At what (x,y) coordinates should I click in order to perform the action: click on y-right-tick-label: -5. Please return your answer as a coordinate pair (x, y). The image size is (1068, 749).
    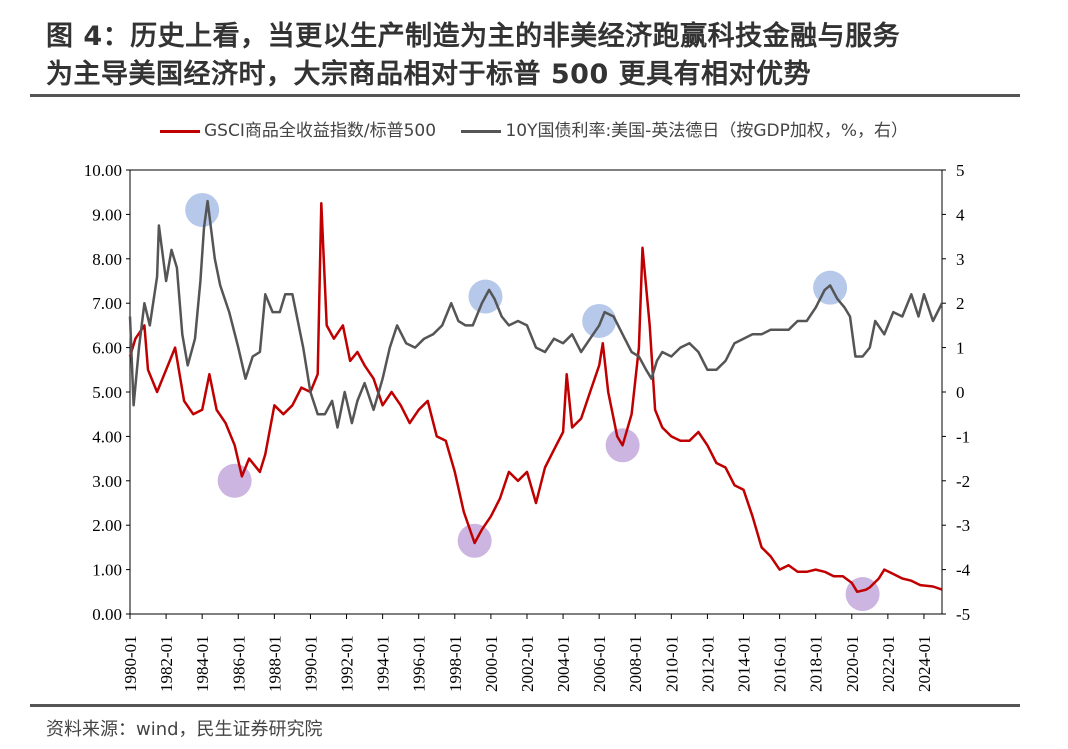
    Looking at the image, I should click on (963, 614).